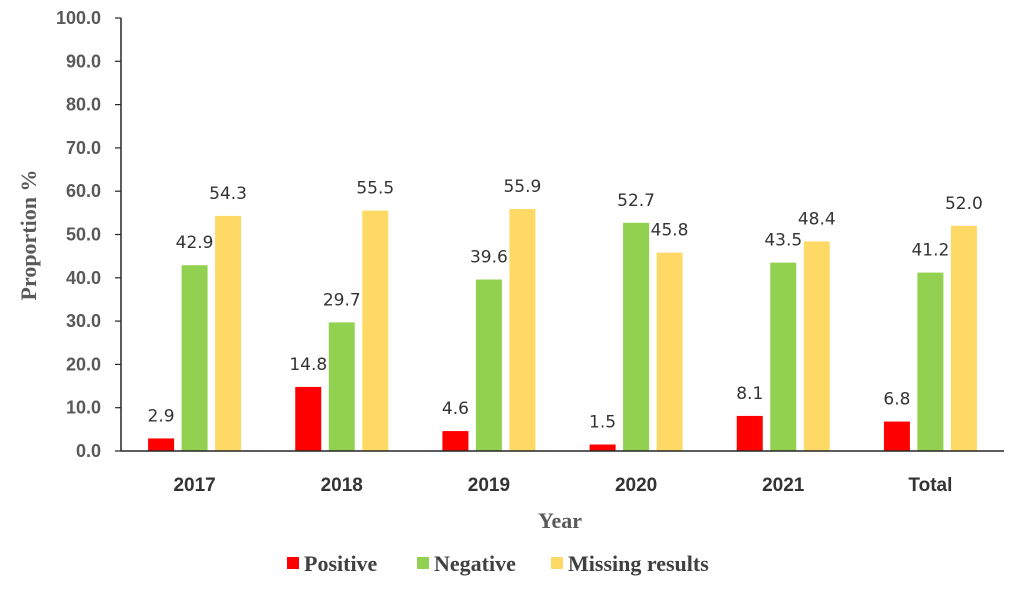 This screenshot has width=1024, height=607. What do you see at coordinates (308, 365) in the screenshot?
I see `data-label: 14.8` at bounding box center [308, 365].